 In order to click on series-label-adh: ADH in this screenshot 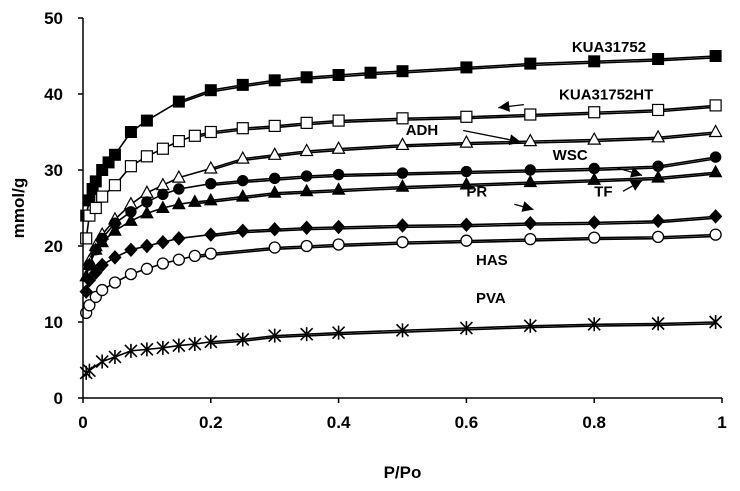, I will do `click(422, 130)`.